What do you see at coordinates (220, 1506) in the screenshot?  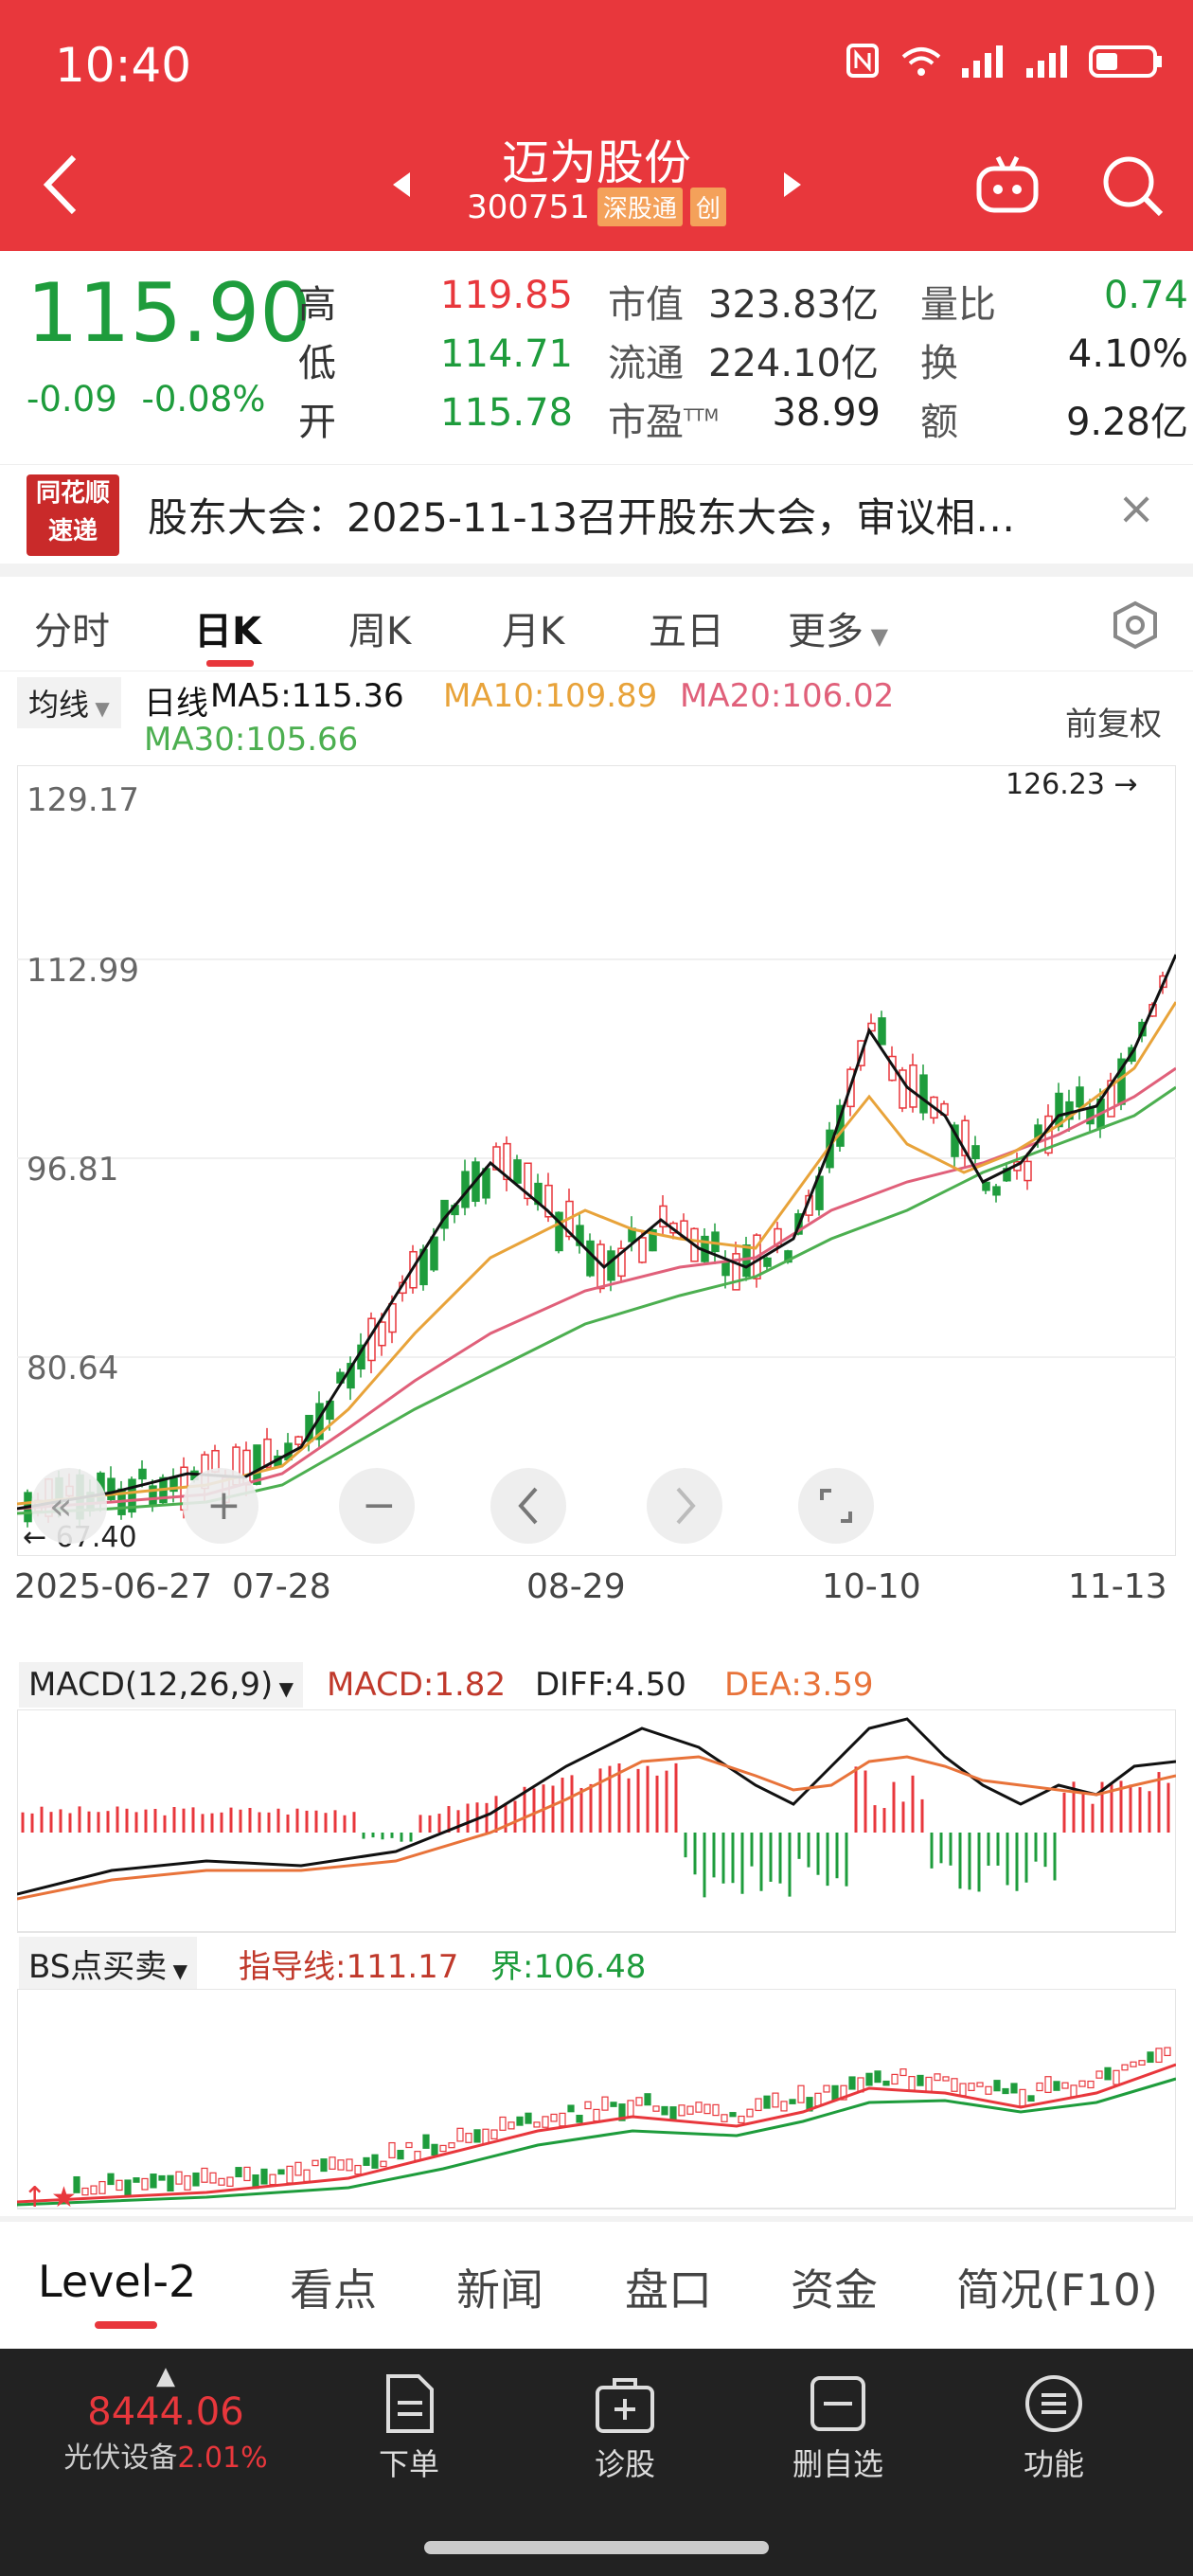 I see `zoom-in-button` at bounding box center [220, 1506].